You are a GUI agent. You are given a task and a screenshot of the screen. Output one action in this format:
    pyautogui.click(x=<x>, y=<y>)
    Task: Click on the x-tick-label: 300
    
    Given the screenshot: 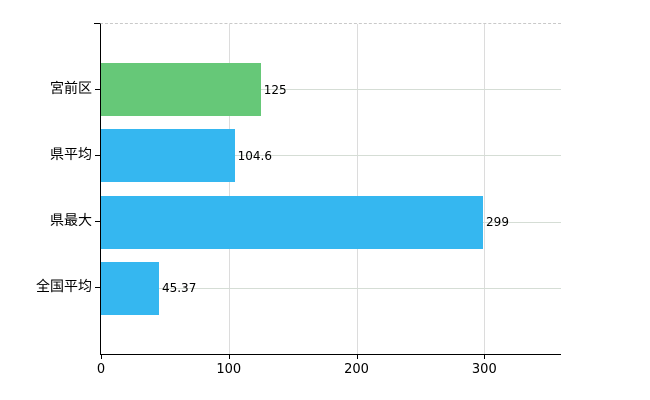 What is the action you would take?
    pyautogui.click(x=484, y=369)
    